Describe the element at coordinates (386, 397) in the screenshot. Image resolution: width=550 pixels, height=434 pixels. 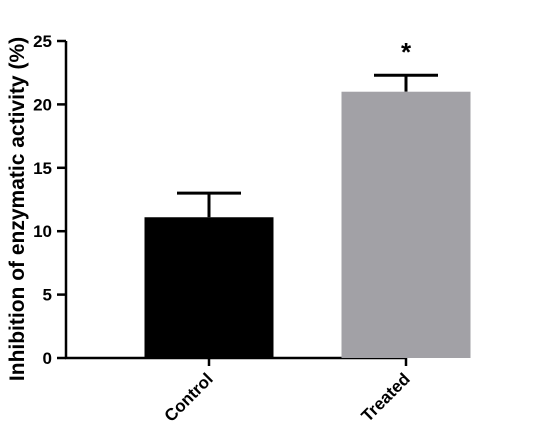
I see `x-tick-label-treated: Treated` at that location.